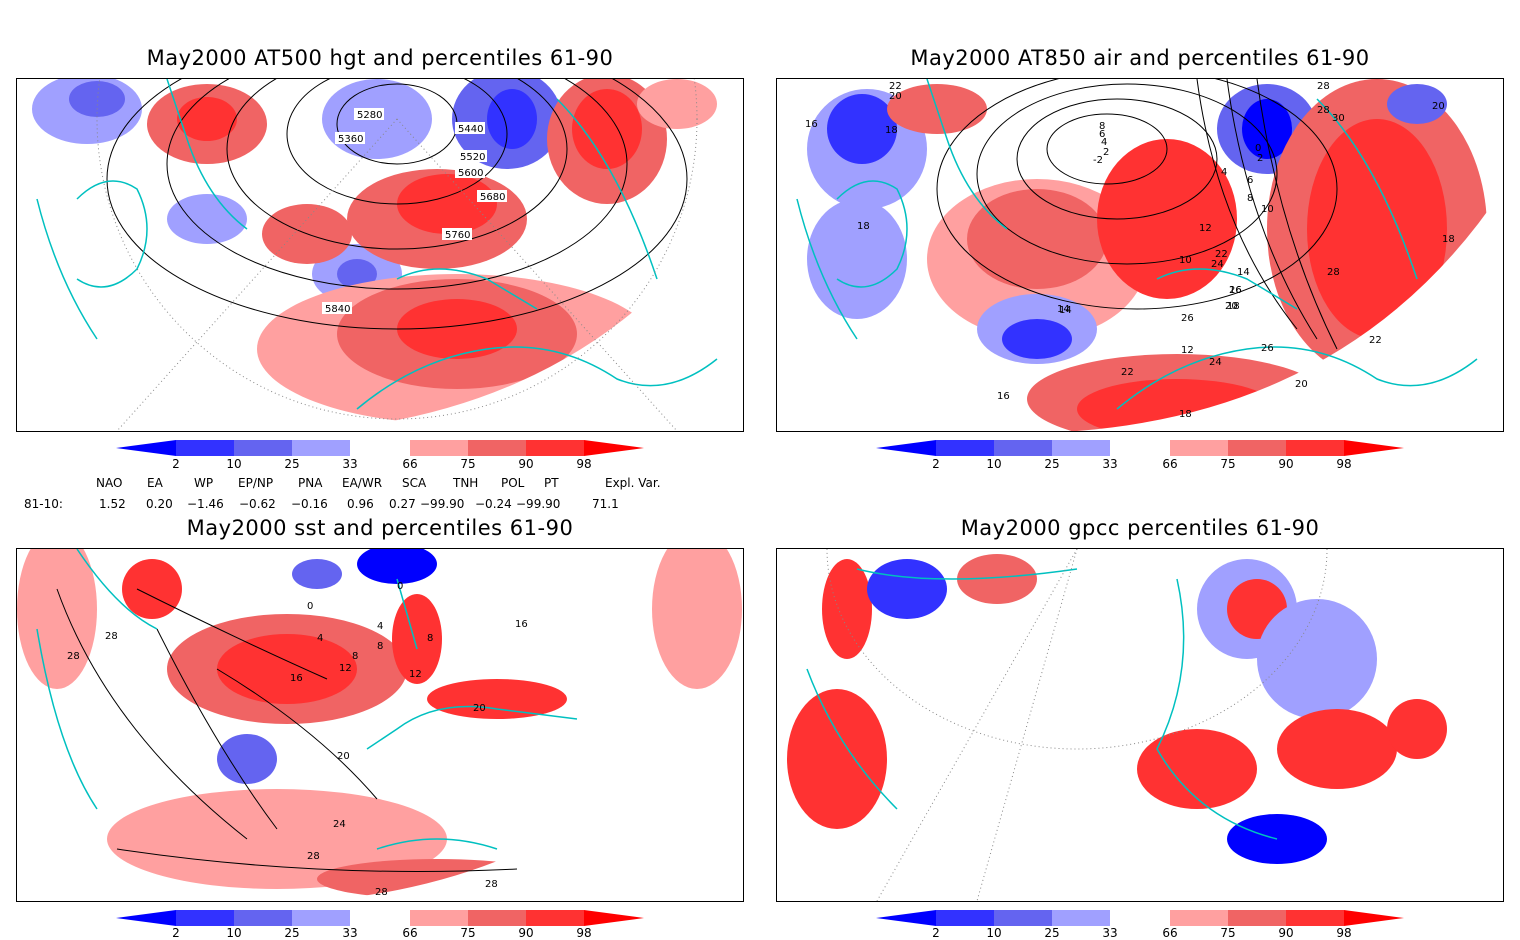  I want to click on panel-title-gpcc: May2000 gpcc percentiles 61-90, so click(1140, 528).